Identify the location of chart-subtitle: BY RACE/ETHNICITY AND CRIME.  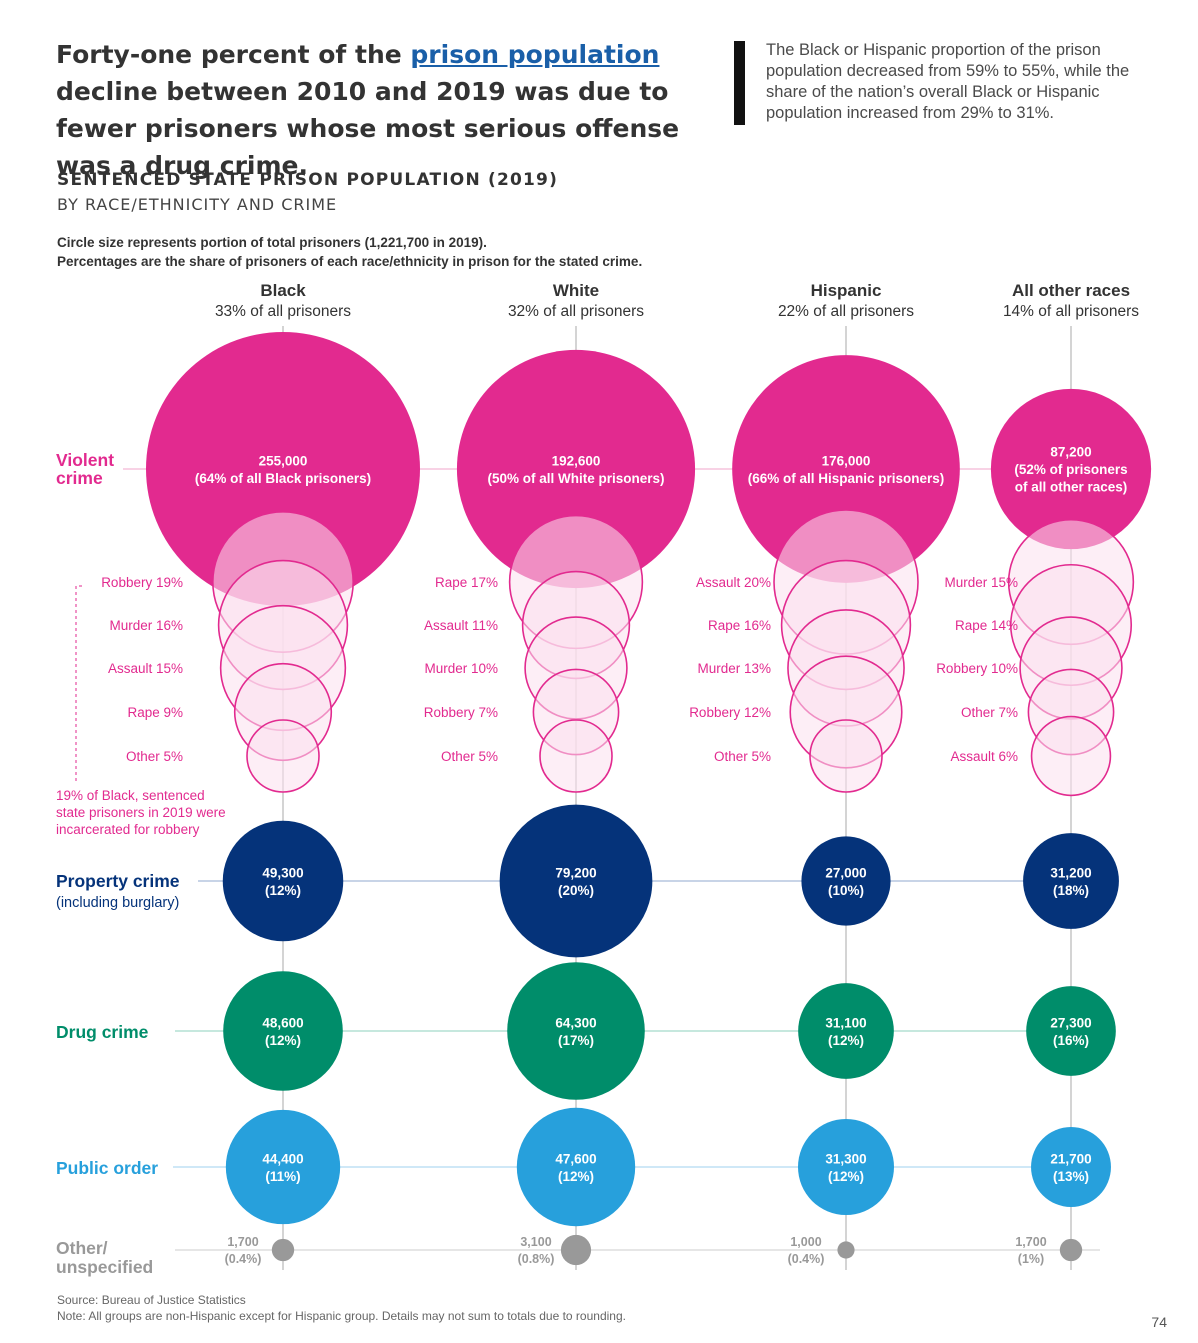
(197, 204).